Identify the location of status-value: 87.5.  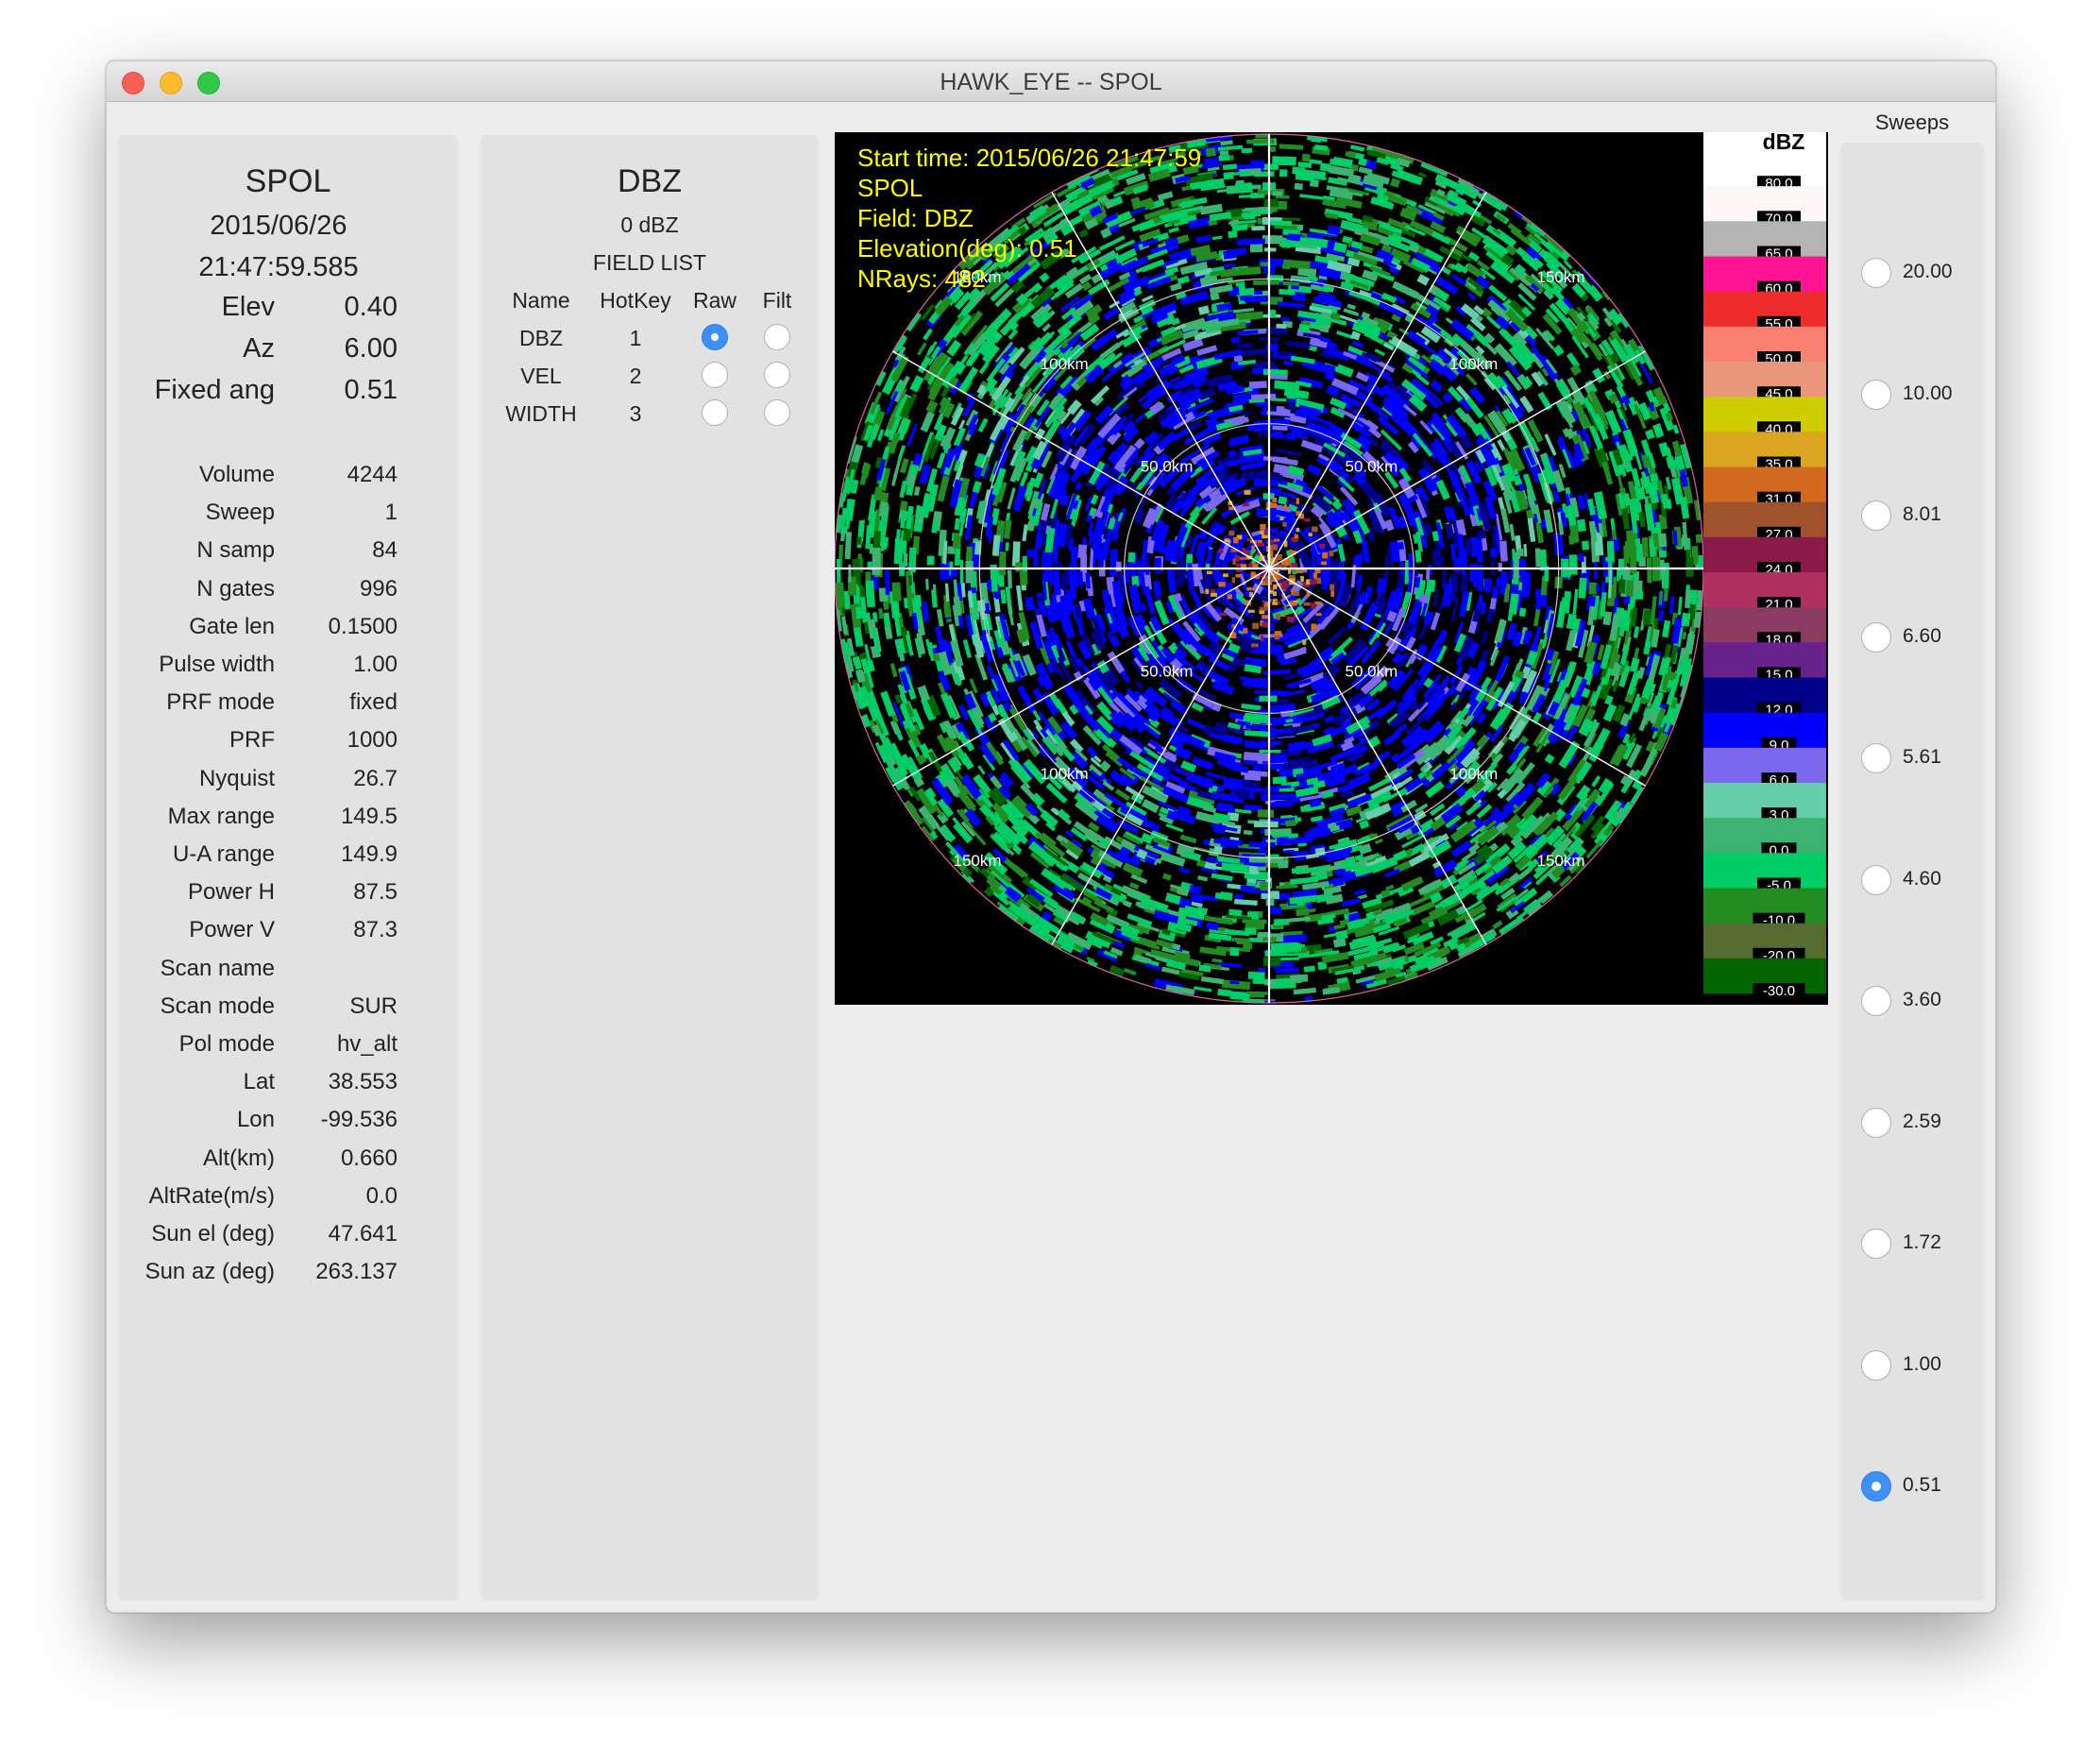
(375, 892).